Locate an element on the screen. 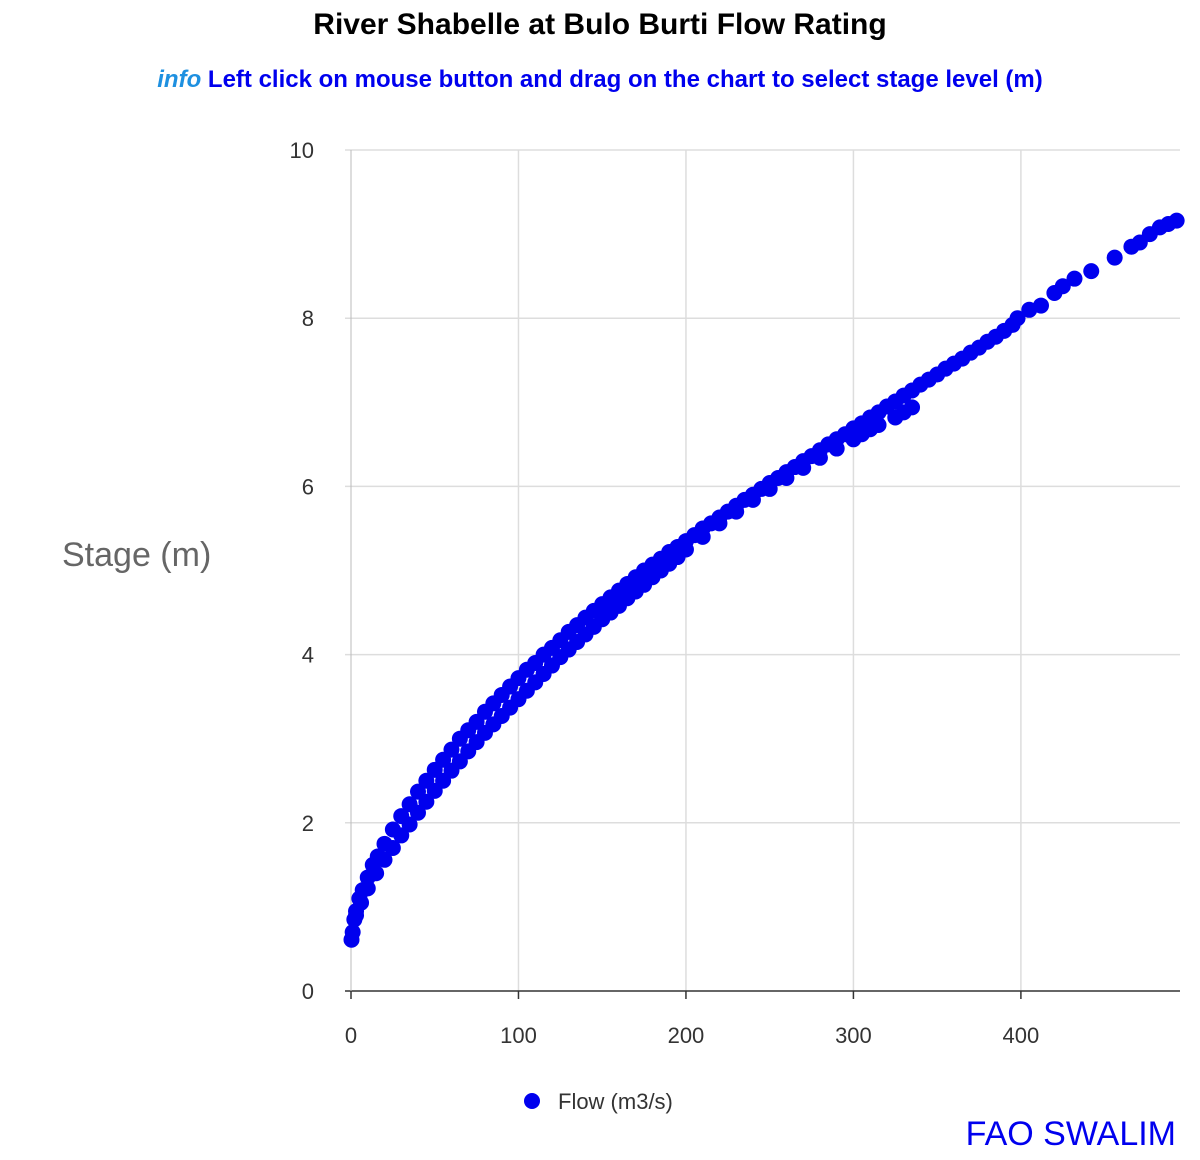 This screenshot has height=1160, width=1200. x-tick-label: 200 is located at coordinates (686, 1035).